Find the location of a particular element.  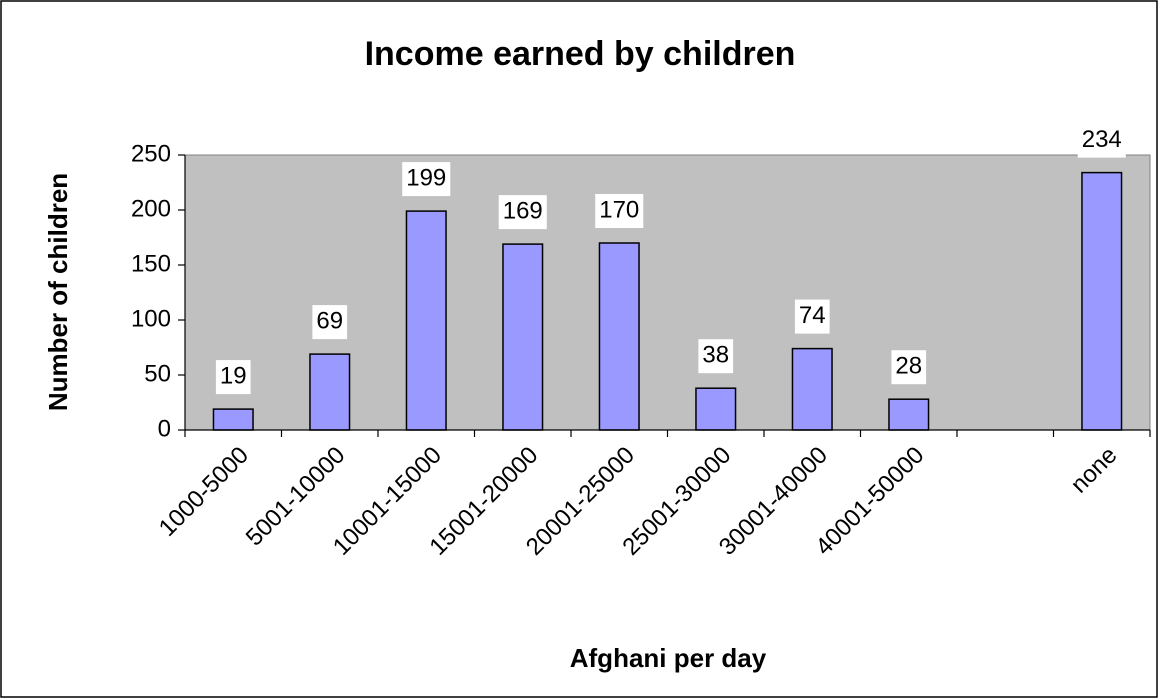

data-label: 234 is located at coordinates (1102, 139).